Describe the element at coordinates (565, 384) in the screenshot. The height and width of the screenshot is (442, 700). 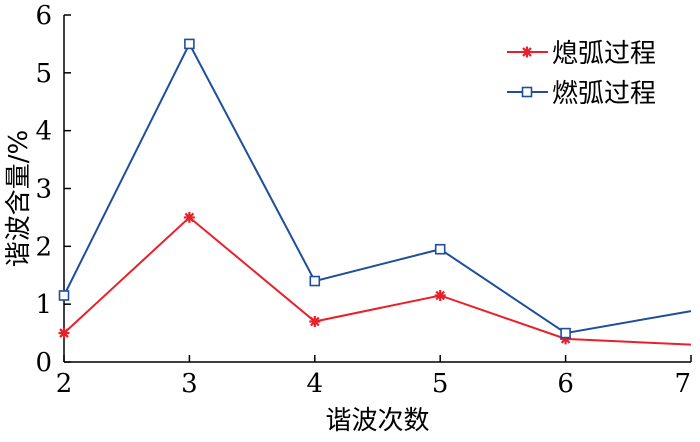
I see `x-tick-label: 6` at that location.